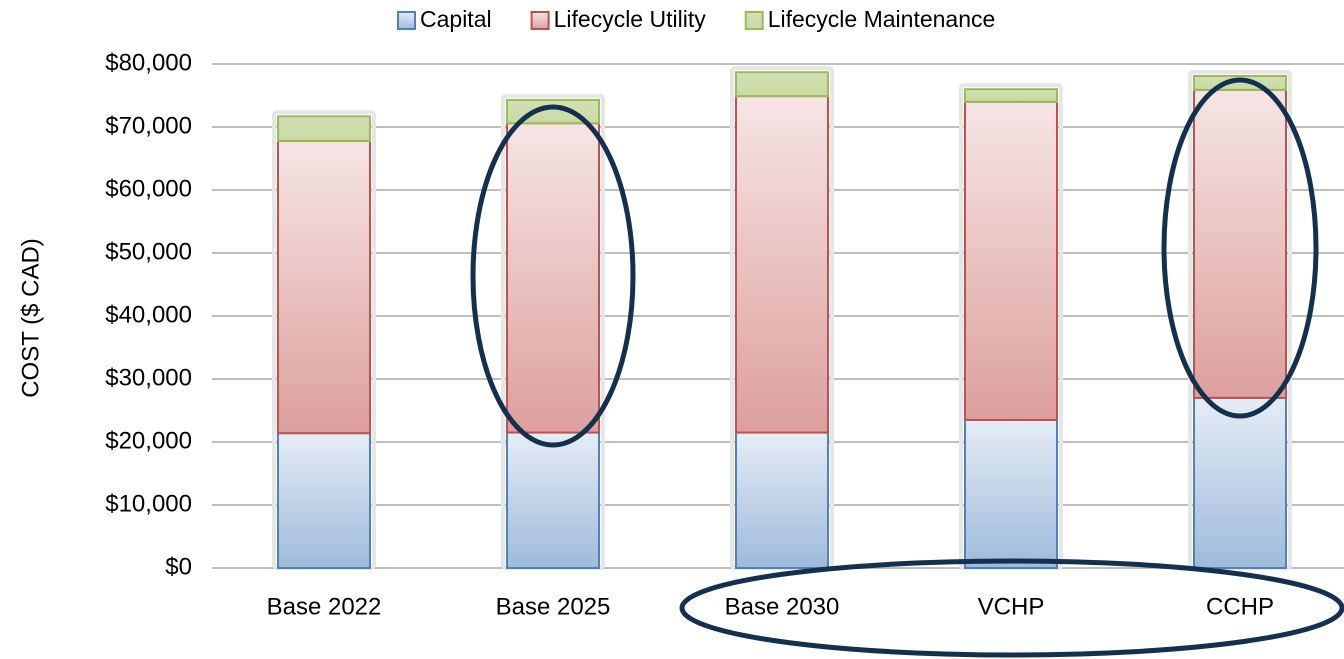 Image resolution: width=1344 pixels, height=659 pixels. I want to click on x-tick-label: CCHP, so click(1240, 606).